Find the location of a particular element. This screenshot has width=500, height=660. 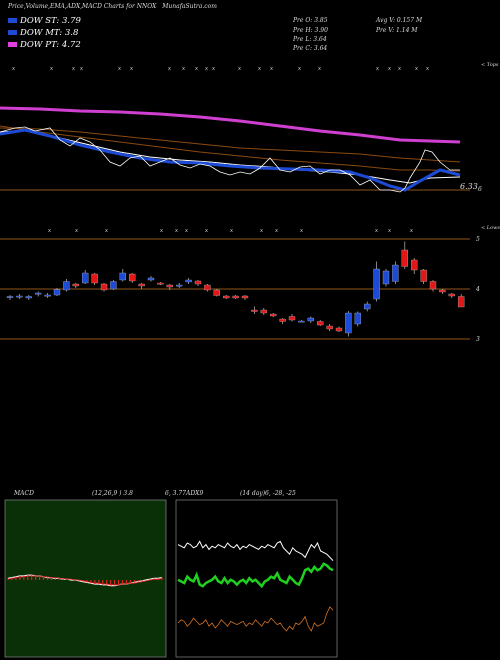

macd-label-text: MACD is located at coordinates (24, 493).